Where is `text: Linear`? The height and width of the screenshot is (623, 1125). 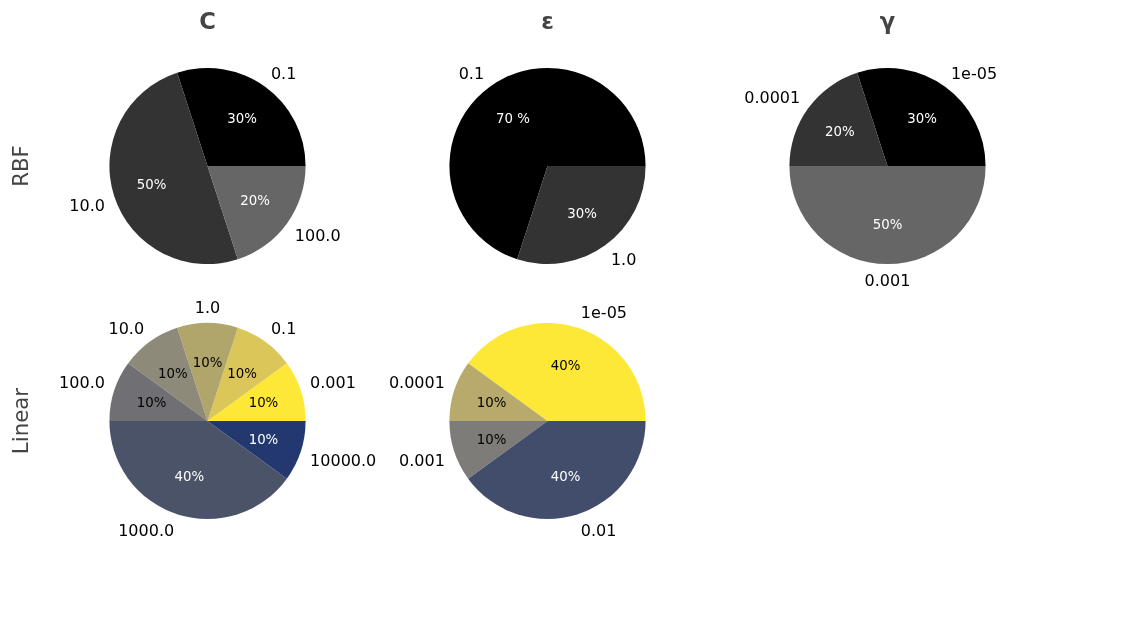
text: Linear is located at coordinates (20, 421).